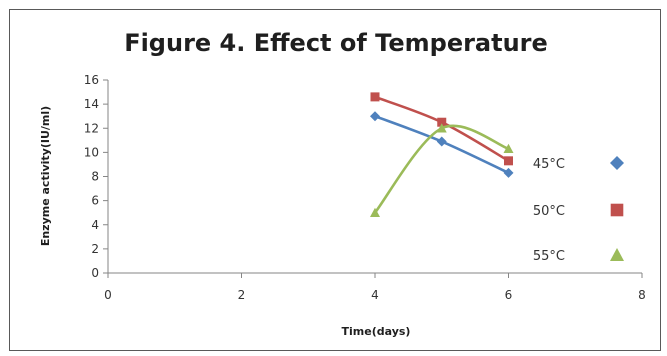 The width and height of the screenshot is (667, 356). I want to click on legend-label: 50°C, so click(549, 211).